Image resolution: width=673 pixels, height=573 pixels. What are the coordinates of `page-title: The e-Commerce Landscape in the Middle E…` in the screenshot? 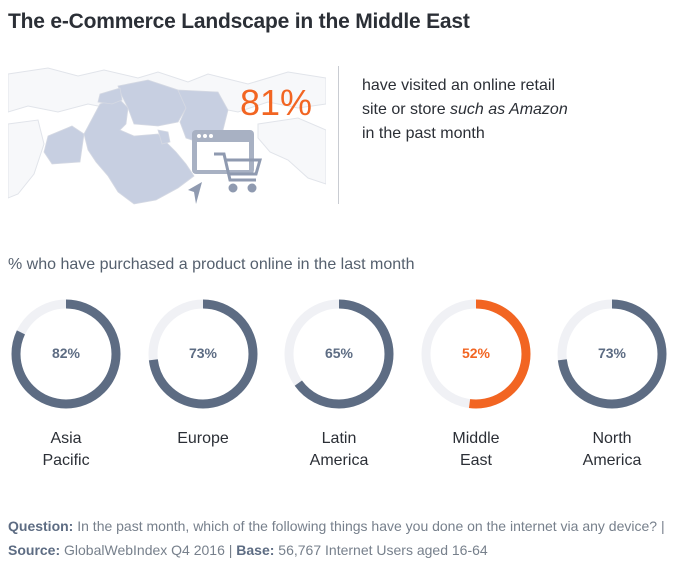 It's located at (239, 21).